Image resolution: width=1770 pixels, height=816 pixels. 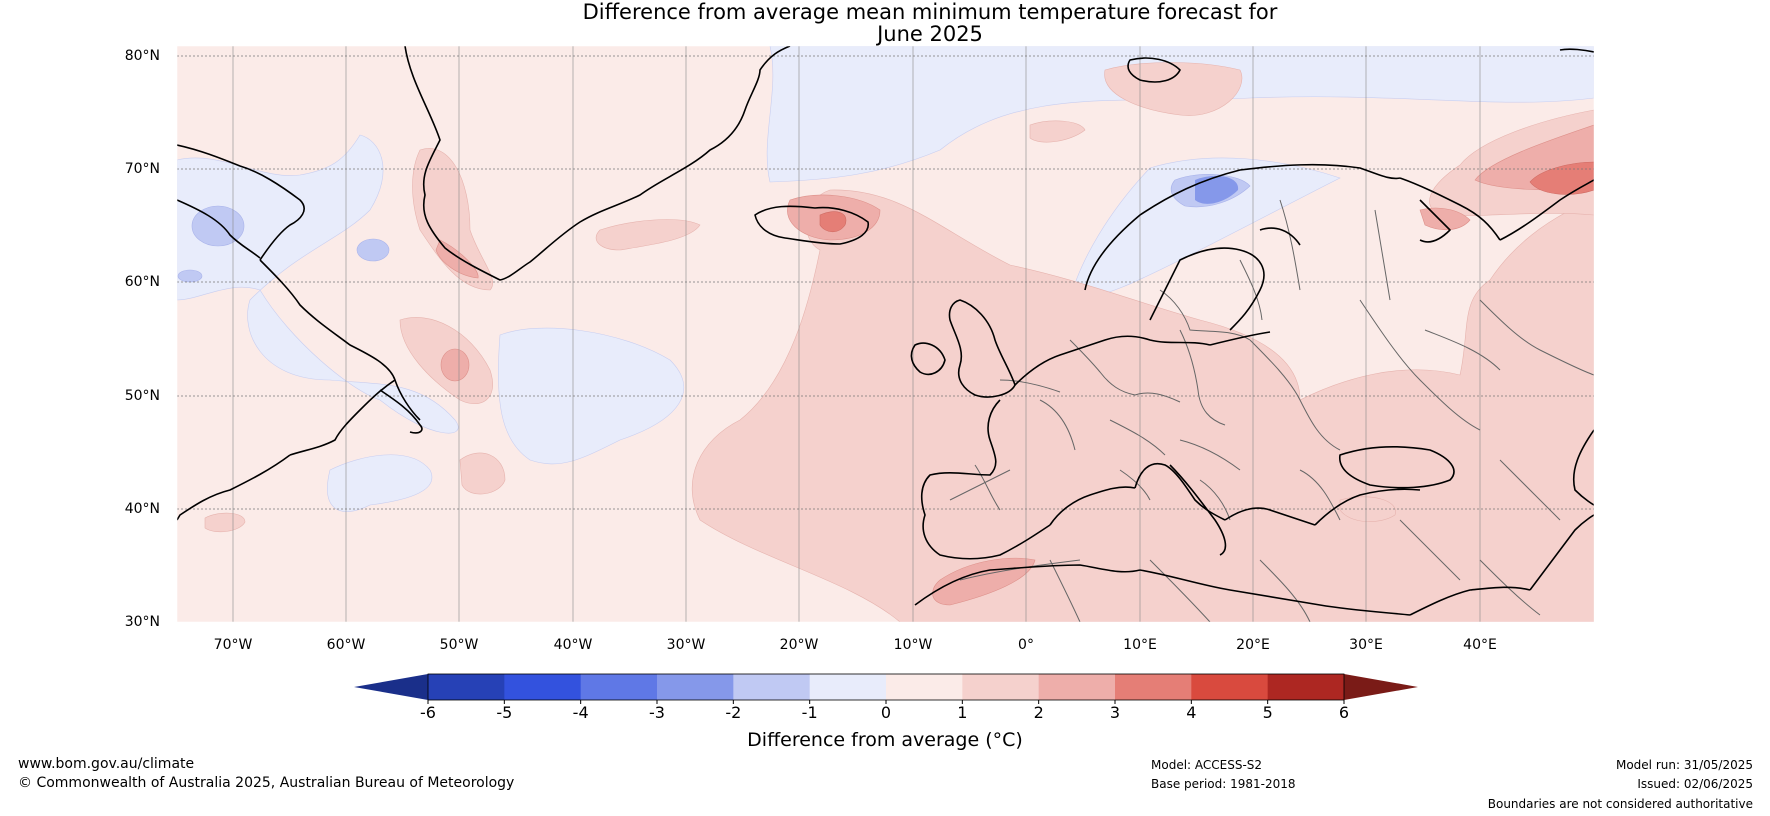 I want to click on footer-issued: Issued: 02/06/2025, so click(x=1695, y=784).